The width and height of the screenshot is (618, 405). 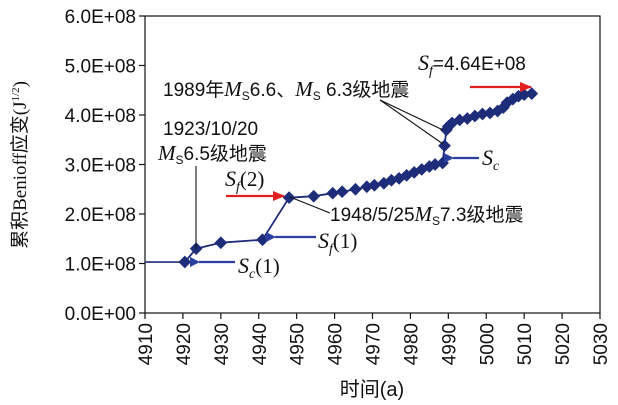 I want to click on annotation-1948: 1948/5/25MS7.3级地震, so click(x=426, y=215).